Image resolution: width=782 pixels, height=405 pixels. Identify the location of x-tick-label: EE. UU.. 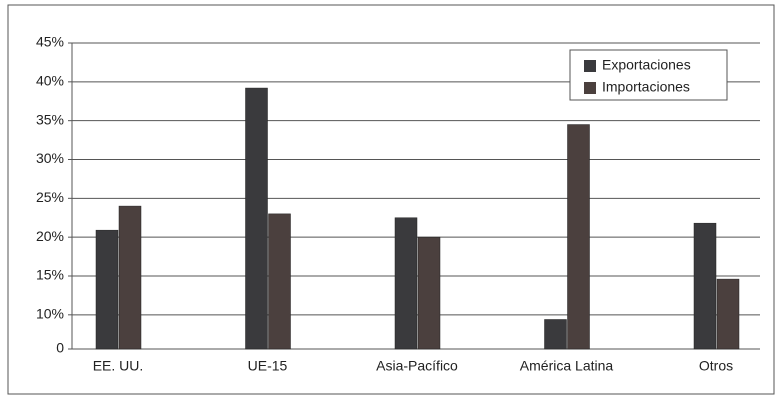
(118, 366).